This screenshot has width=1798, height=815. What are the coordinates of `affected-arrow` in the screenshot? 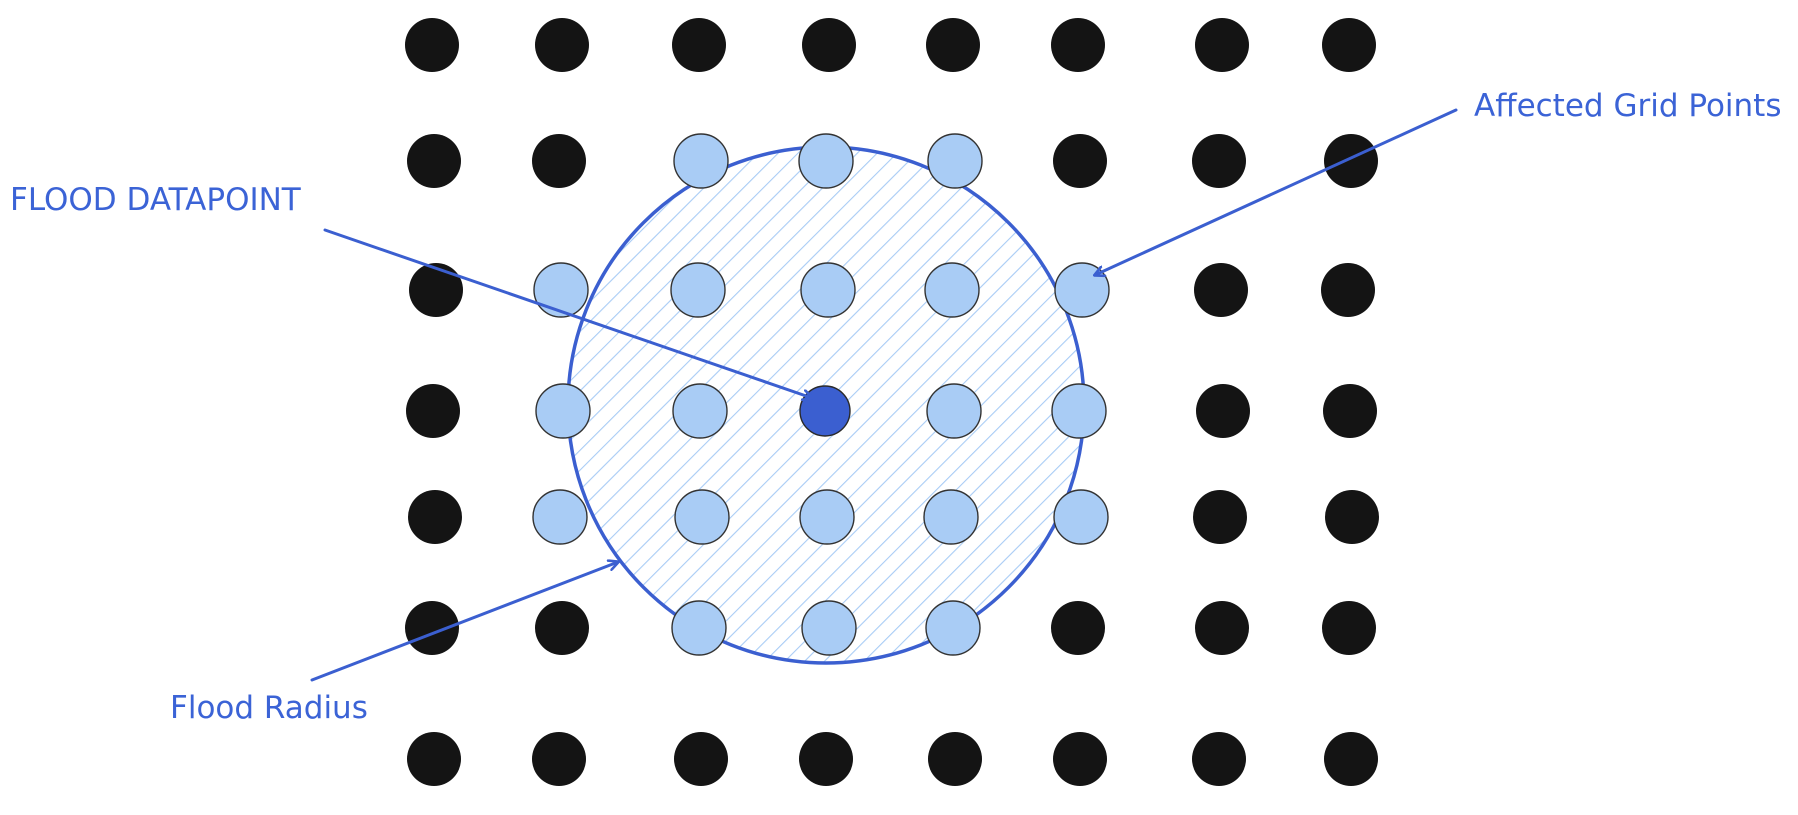 It's located at (1276, 191).